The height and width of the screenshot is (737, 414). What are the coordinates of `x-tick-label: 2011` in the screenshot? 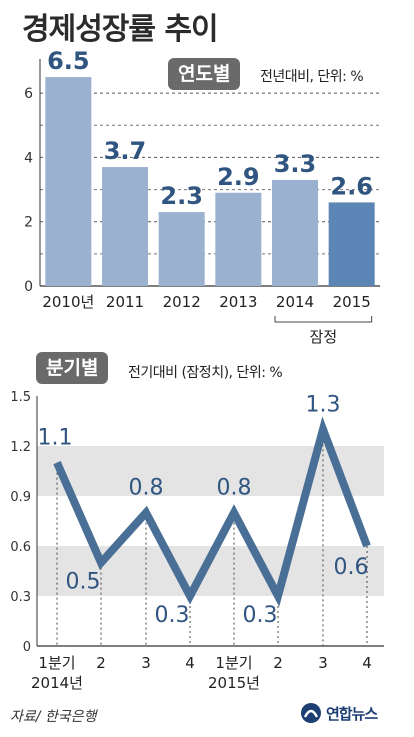 It's located at (125, 302).